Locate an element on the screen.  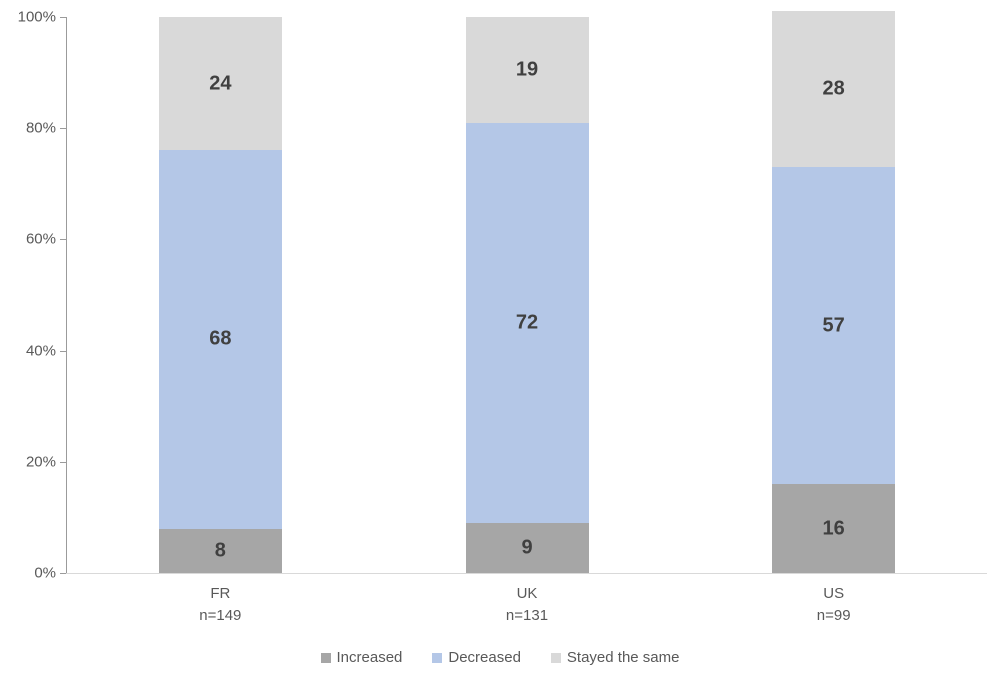
x-axis-line is located at coordinates (526, 573).